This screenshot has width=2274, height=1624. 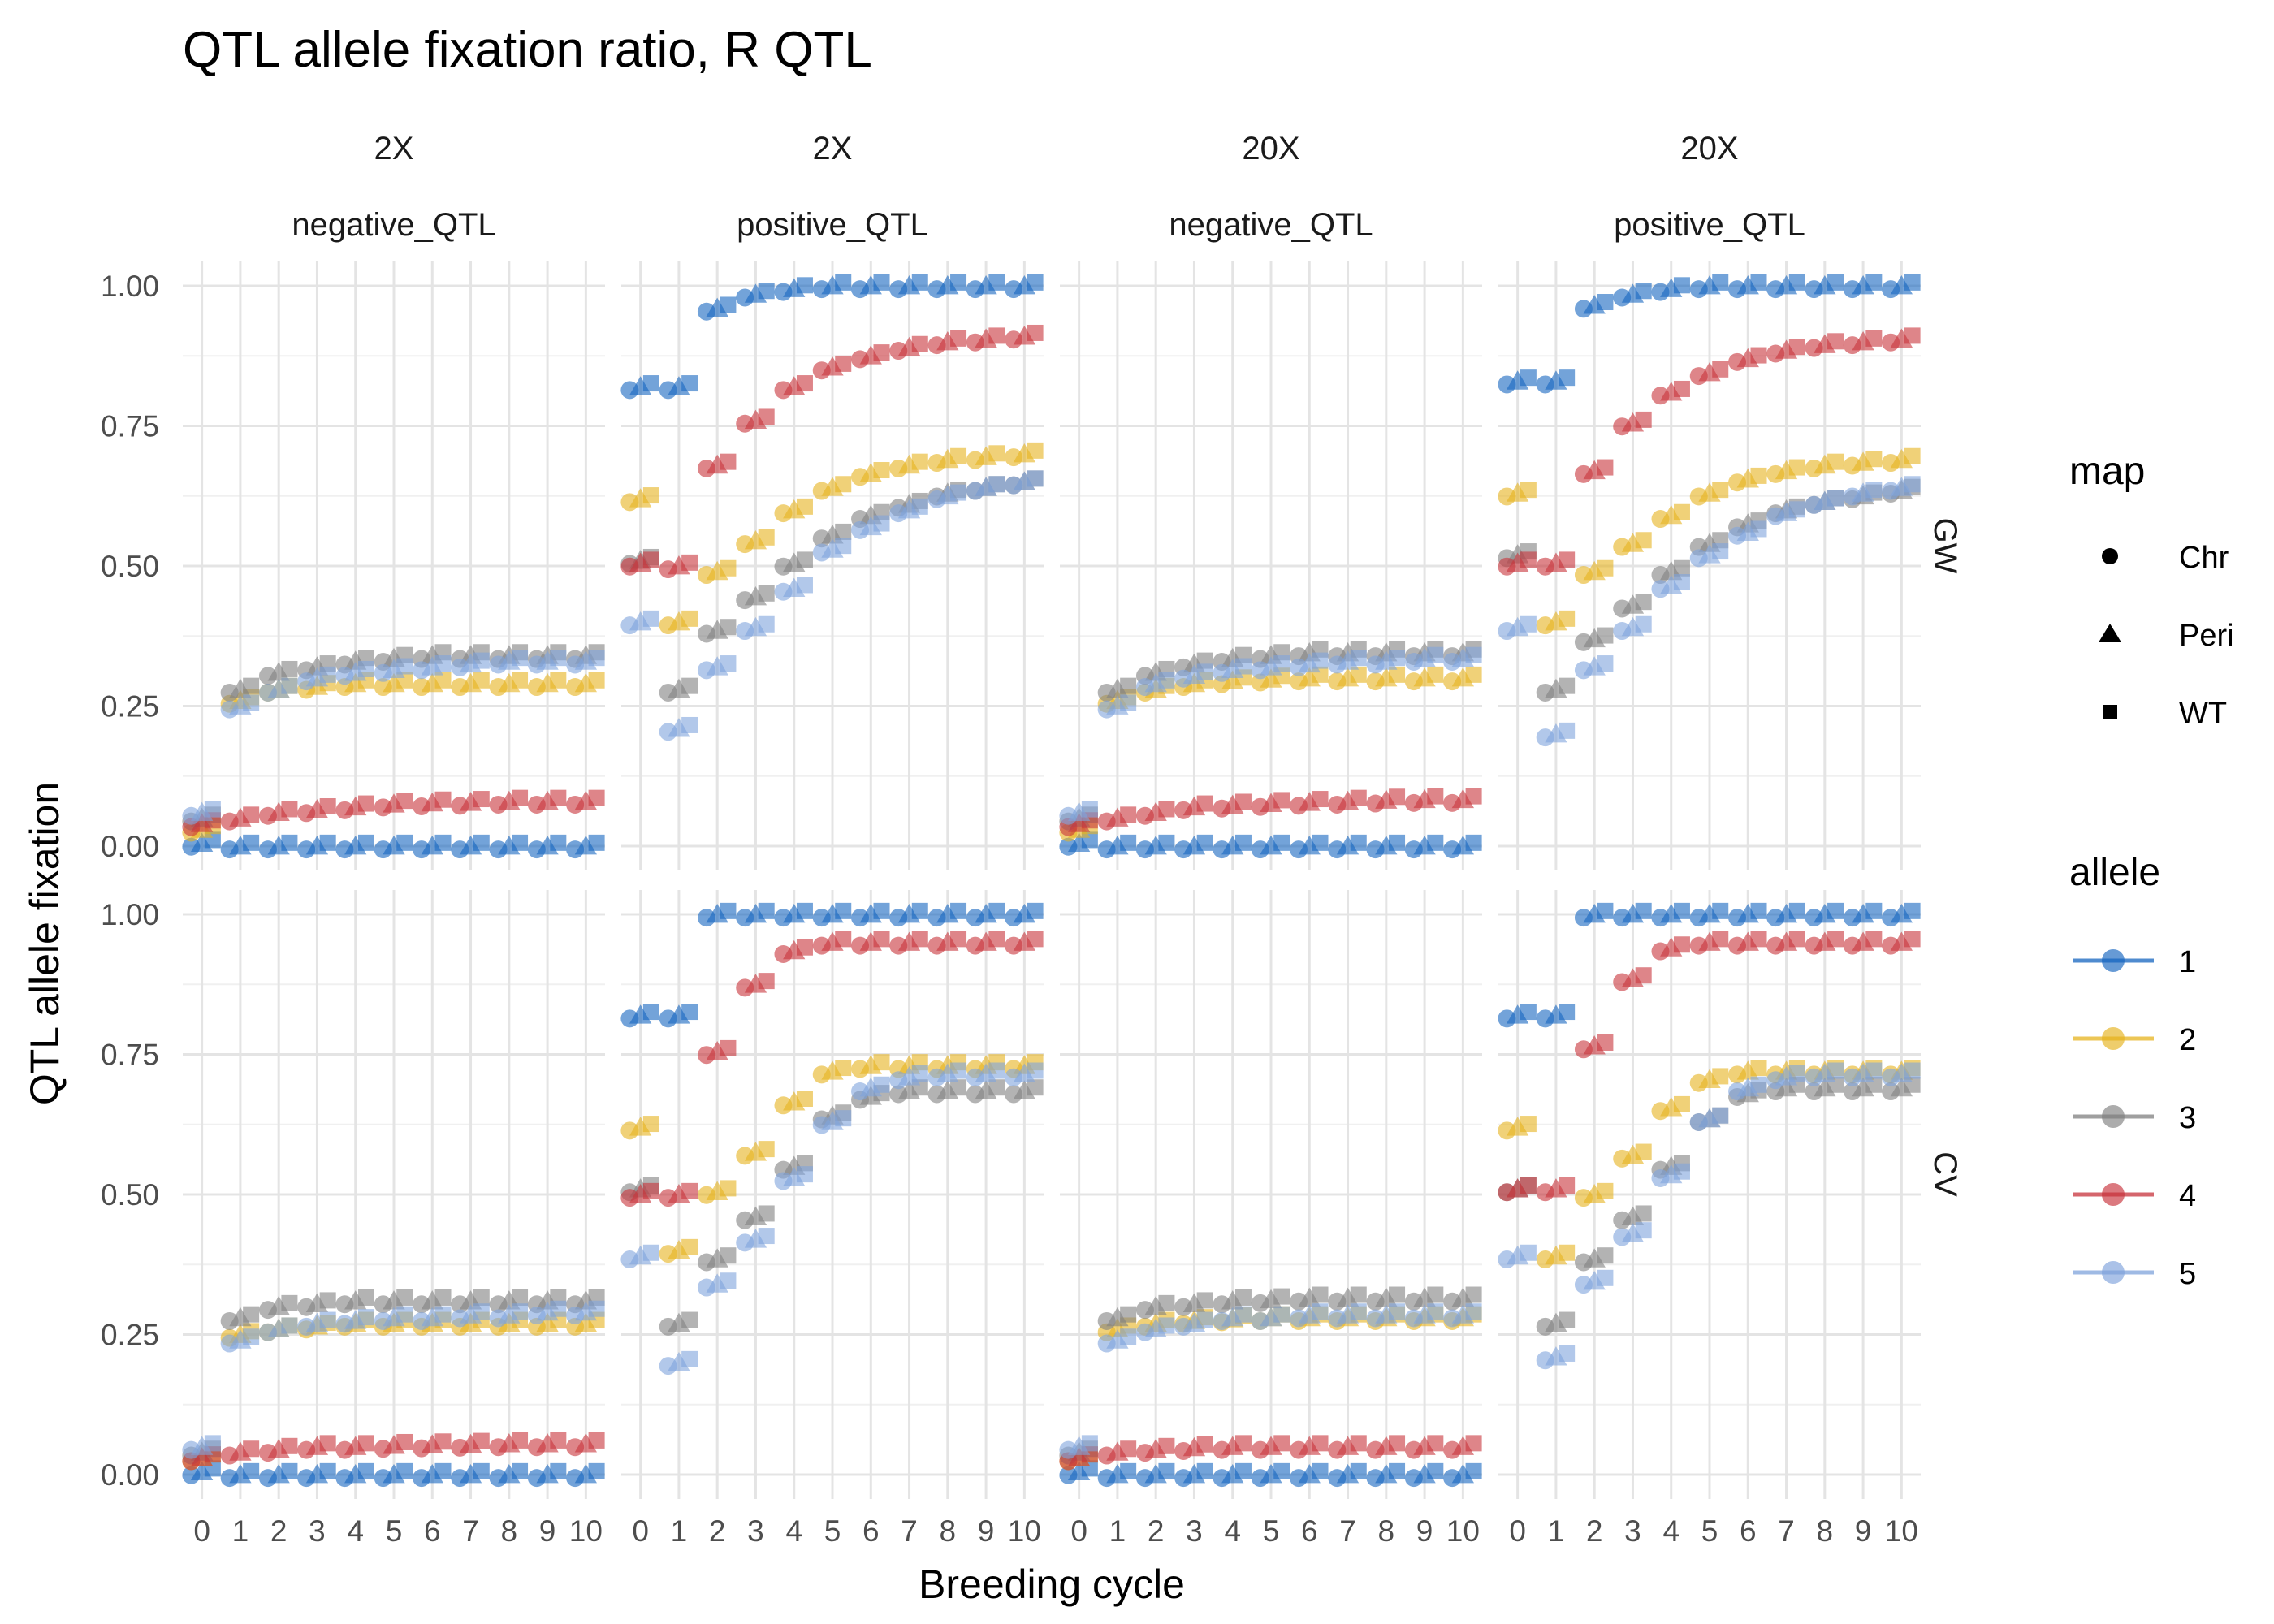 What do you see at coordinates (1709, 148) in the screenshot?
I see `strip-label-top: 20X` at bounding box center [1709, 148].